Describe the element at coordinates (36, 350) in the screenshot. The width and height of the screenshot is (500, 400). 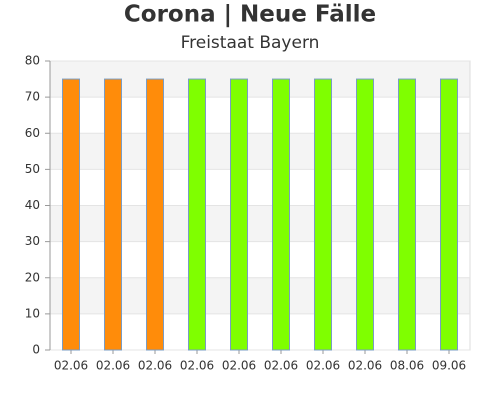
I see `y-tick-label: 0` at that location.